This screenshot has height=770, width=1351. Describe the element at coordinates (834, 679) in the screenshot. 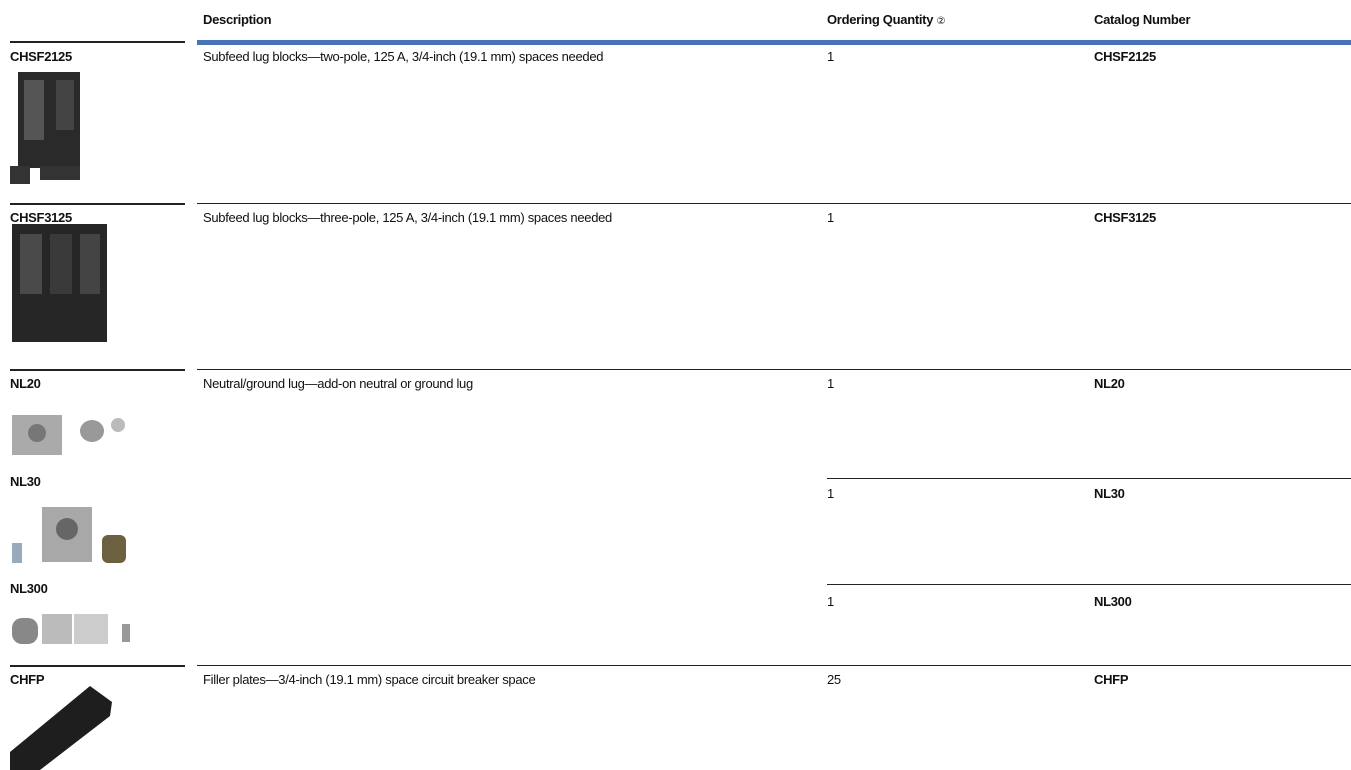

I see `quantity: 25` at that location.